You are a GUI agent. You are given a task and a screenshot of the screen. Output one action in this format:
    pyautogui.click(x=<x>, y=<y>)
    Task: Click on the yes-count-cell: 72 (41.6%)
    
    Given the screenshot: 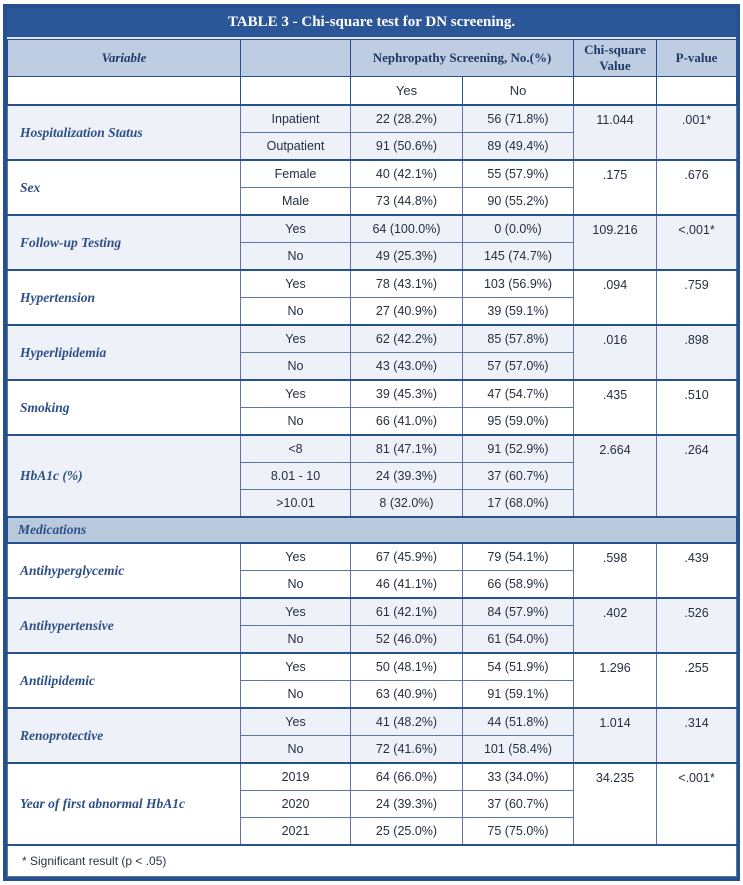 What is the action you would take?
    pyautogui.click(x=406, y=749)
    